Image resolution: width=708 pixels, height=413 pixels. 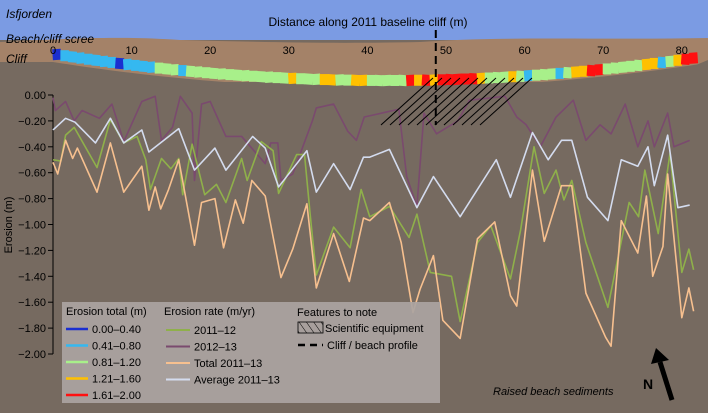 I want to click on hatch-swatch, so click(x=310, y=327).